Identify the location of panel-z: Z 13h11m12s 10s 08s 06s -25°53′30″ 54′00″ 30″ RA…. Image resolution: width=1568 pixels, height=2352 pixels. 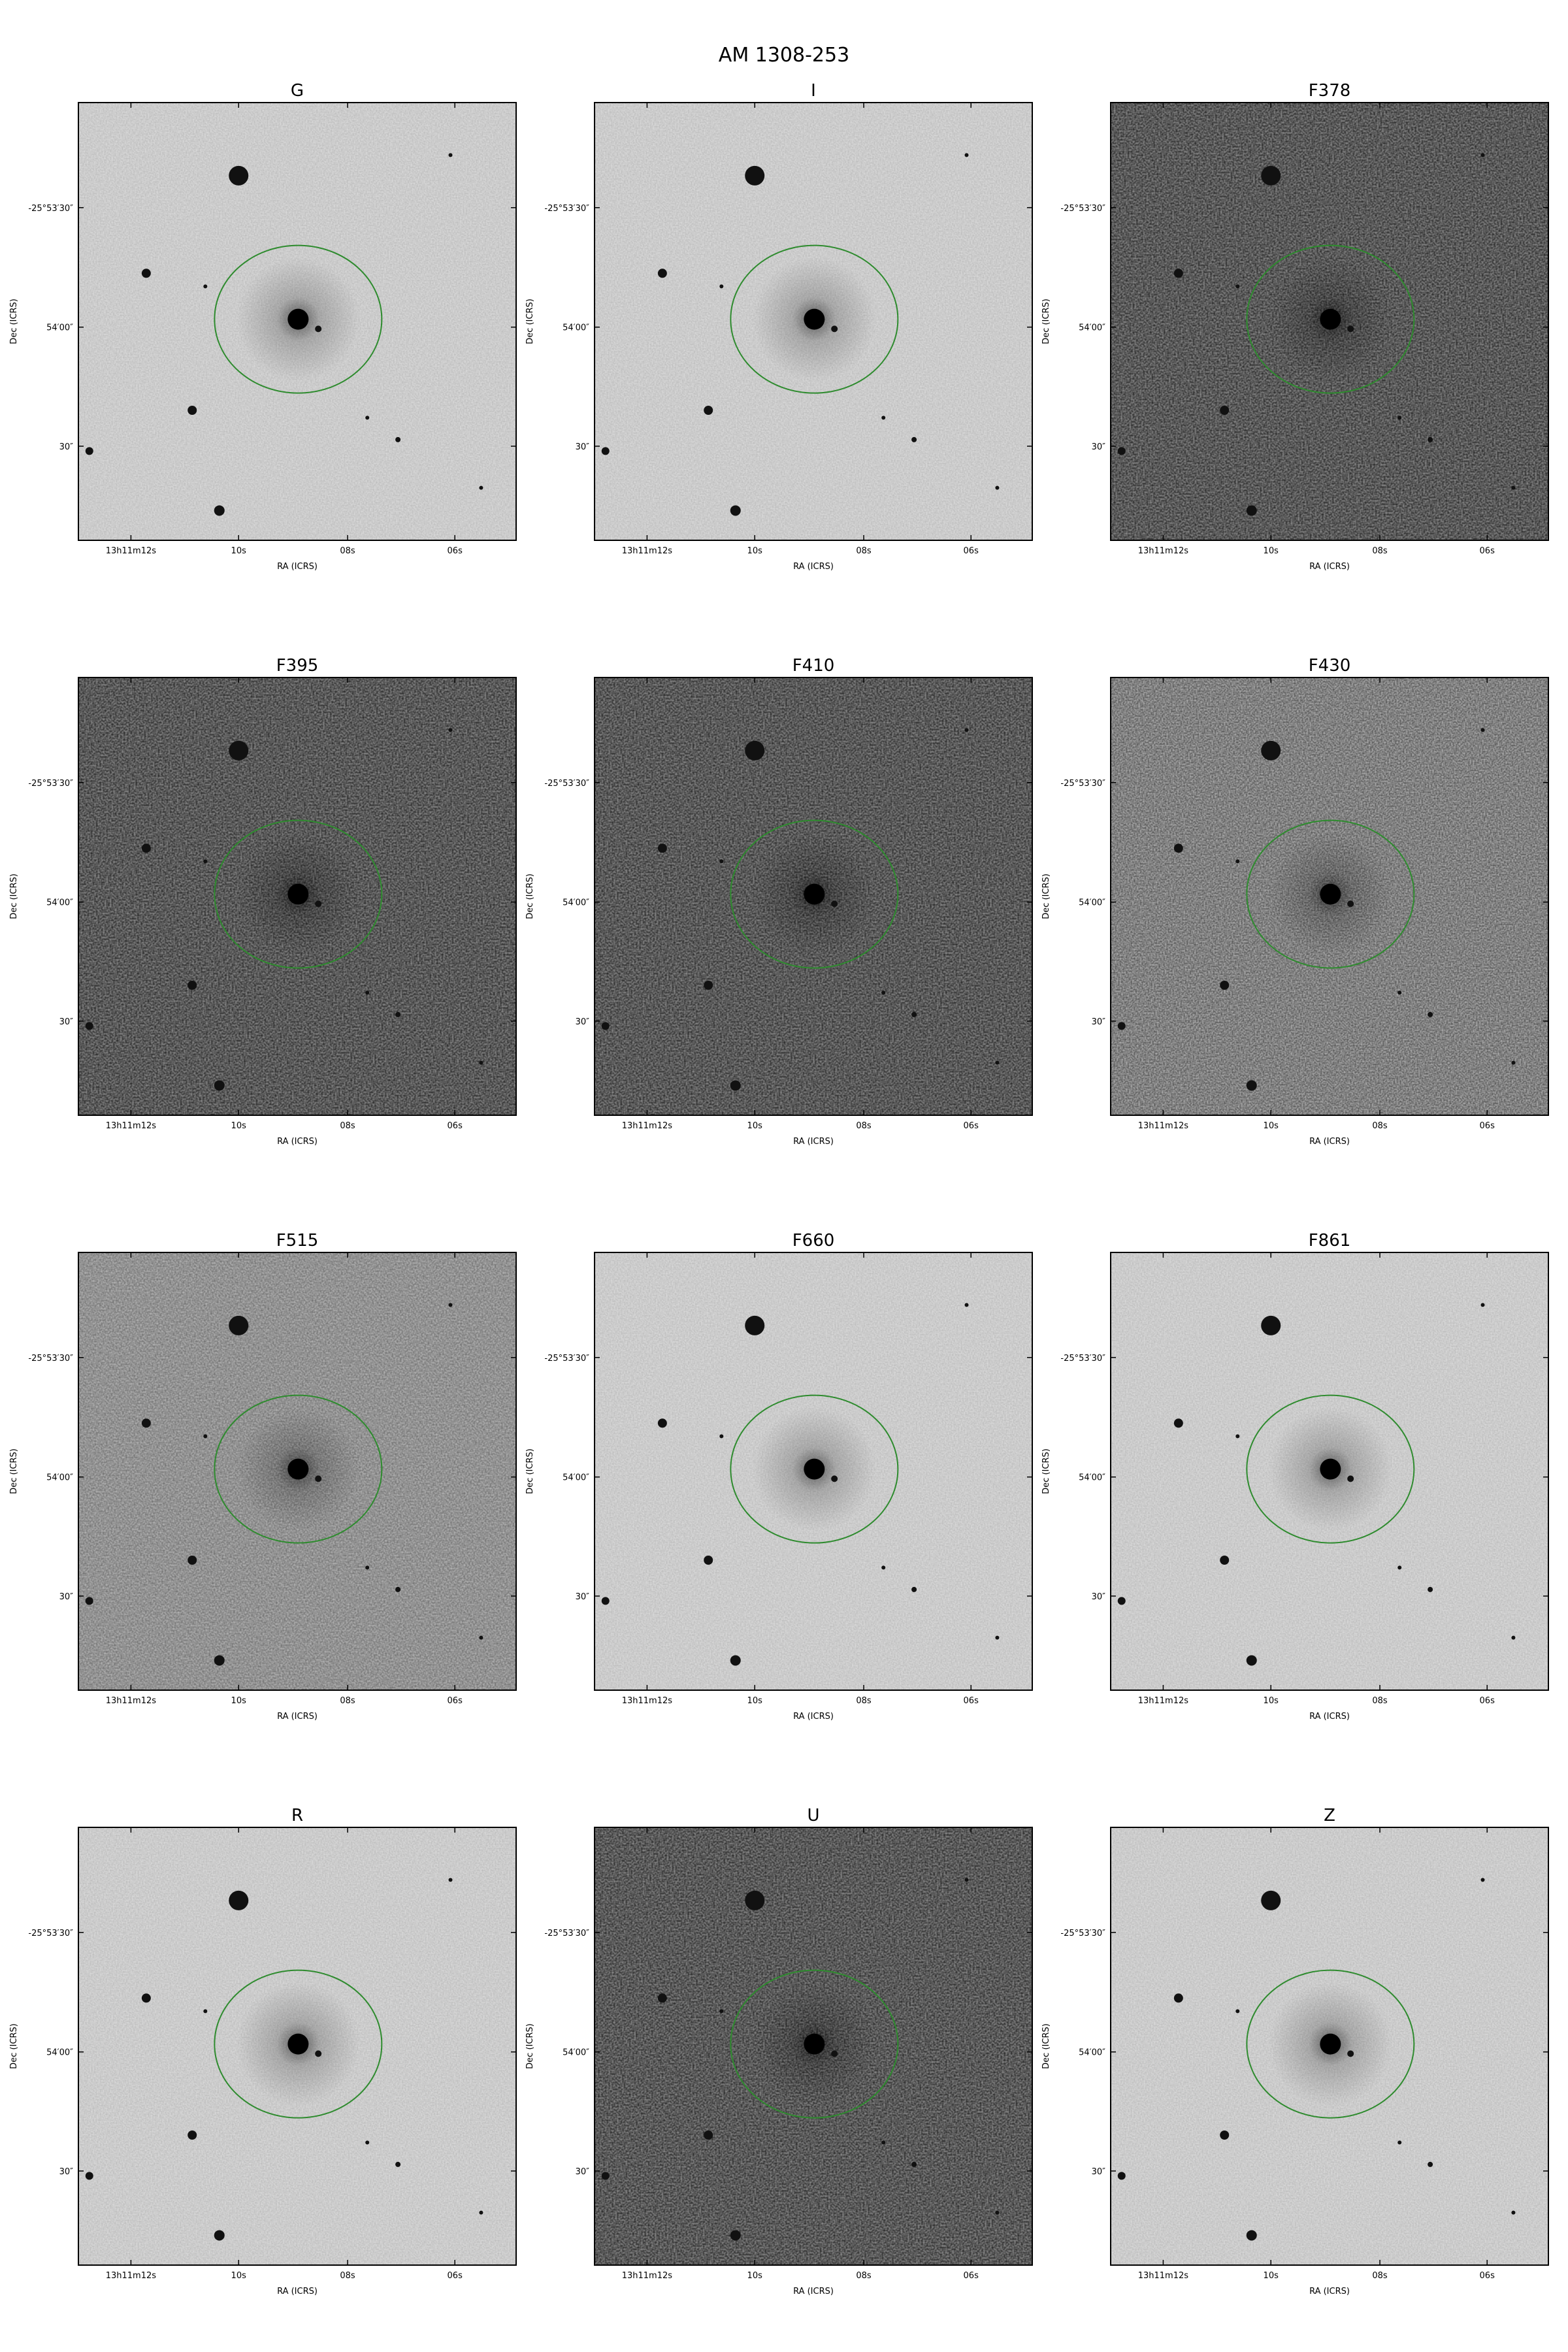
(1295, 2051).